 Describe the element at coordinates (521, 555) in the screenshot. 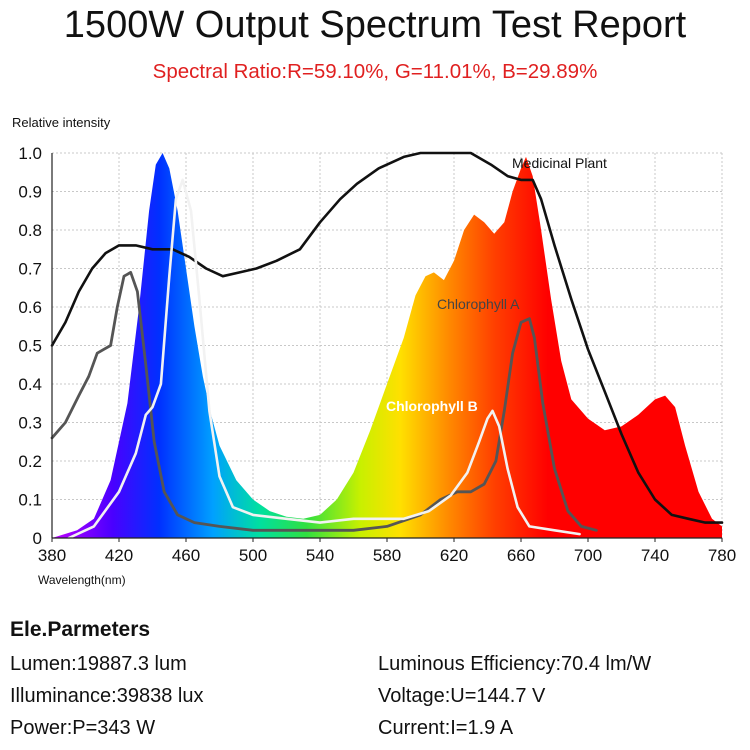

I see `x-tick-660: 660` at that location.